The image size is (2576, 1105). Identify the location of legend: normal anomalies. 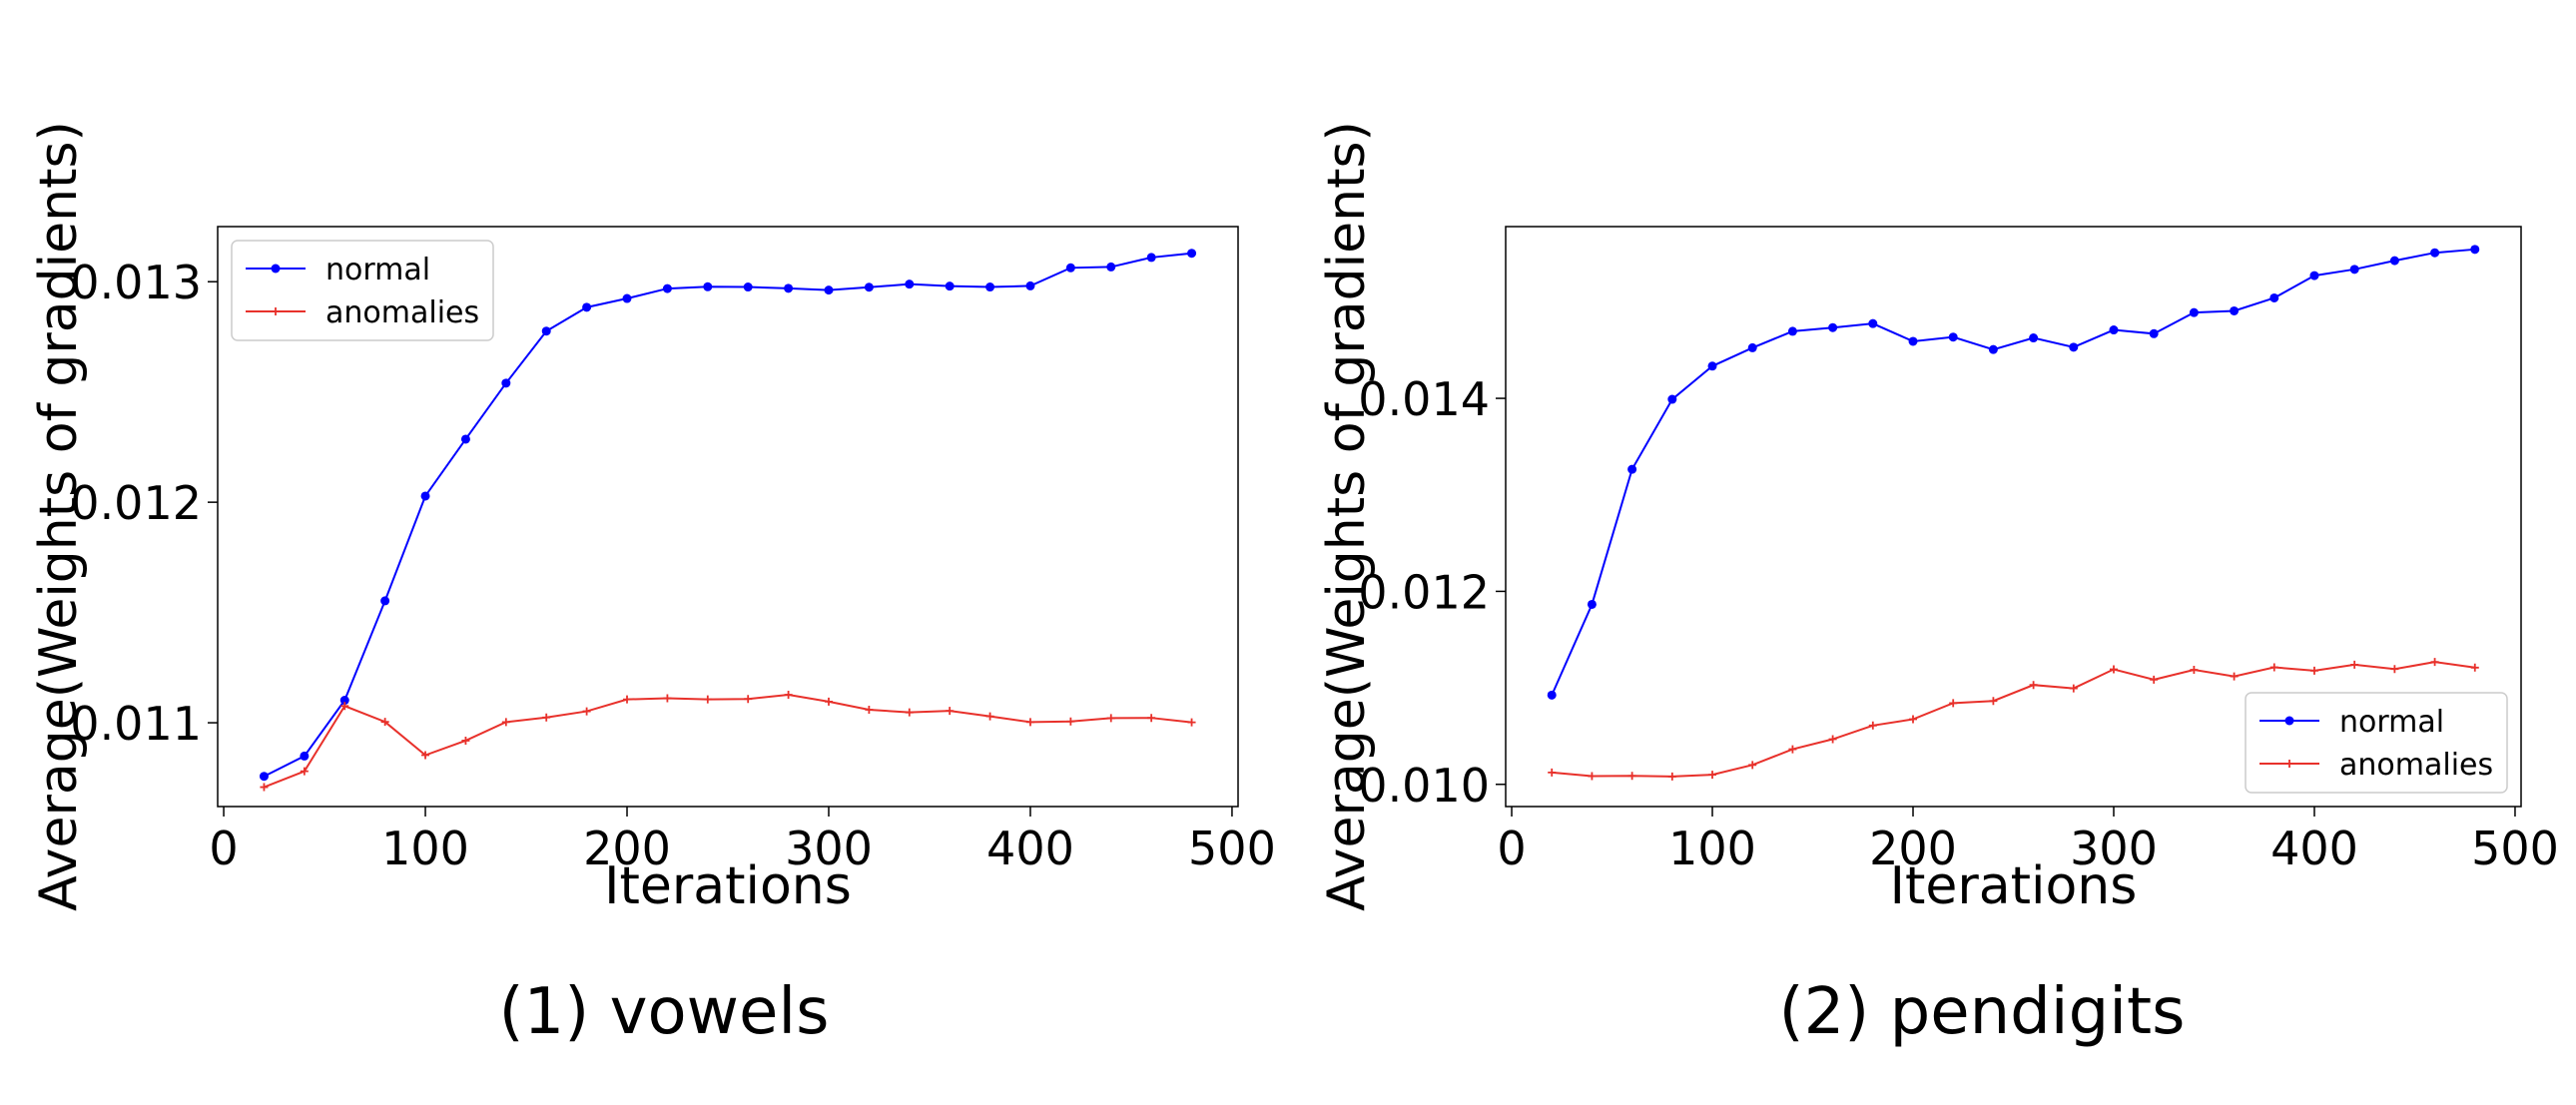
(362, 290).